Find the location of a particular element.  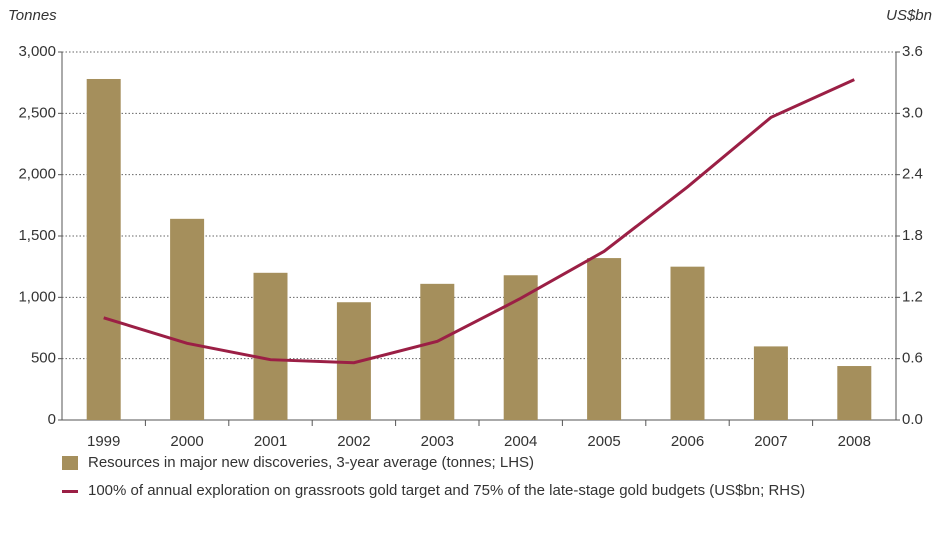

y2-tick-label: 3.6 is located at coordinates (912, 51).